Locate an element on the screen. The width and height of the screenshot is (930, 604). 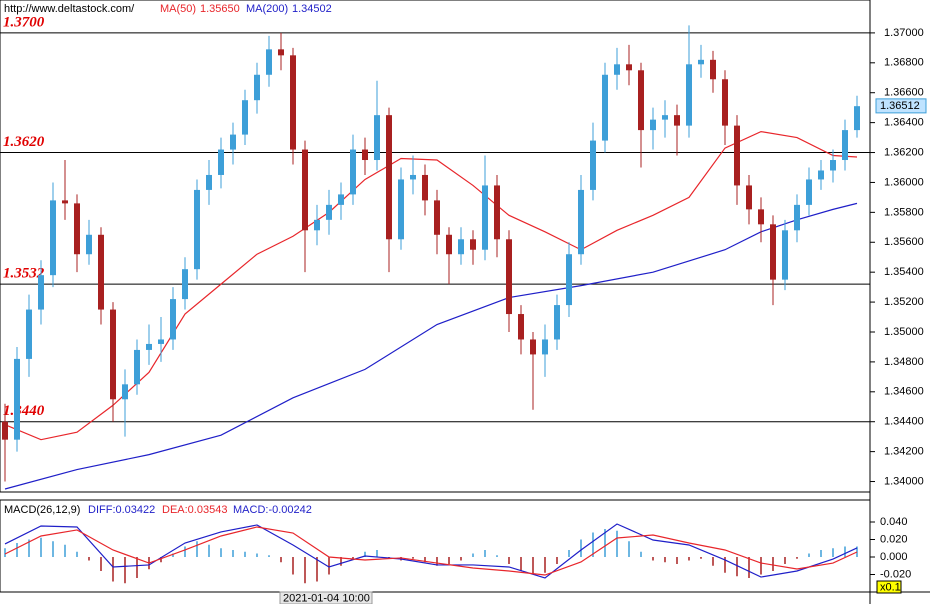
y-tick-label: 1.35400 is located at coordinates (904, 272).